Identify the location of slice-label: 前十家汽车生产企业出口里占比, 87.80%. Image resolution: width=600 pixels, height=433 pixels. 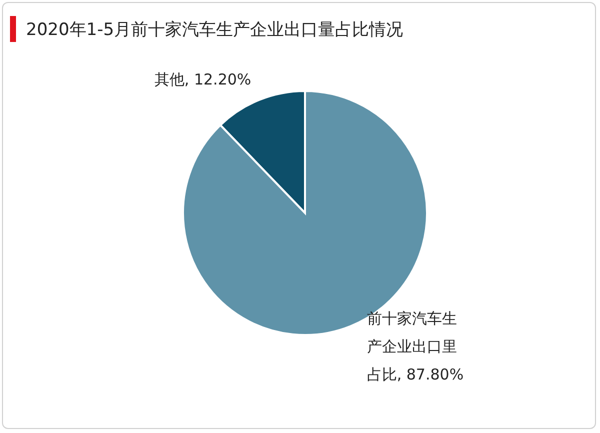
(415, 347).